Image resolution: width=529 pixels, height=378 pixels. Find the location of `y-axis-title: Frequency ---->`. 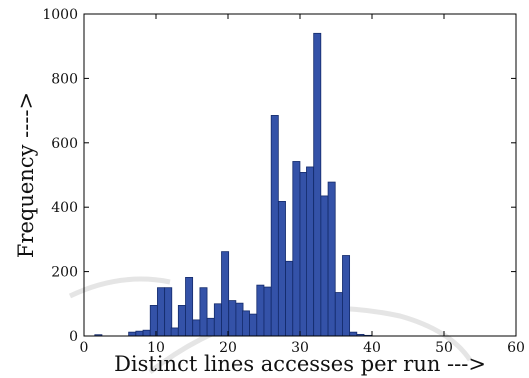

y-axis-title: Frequency ----> is located at coordinates (26, 175).